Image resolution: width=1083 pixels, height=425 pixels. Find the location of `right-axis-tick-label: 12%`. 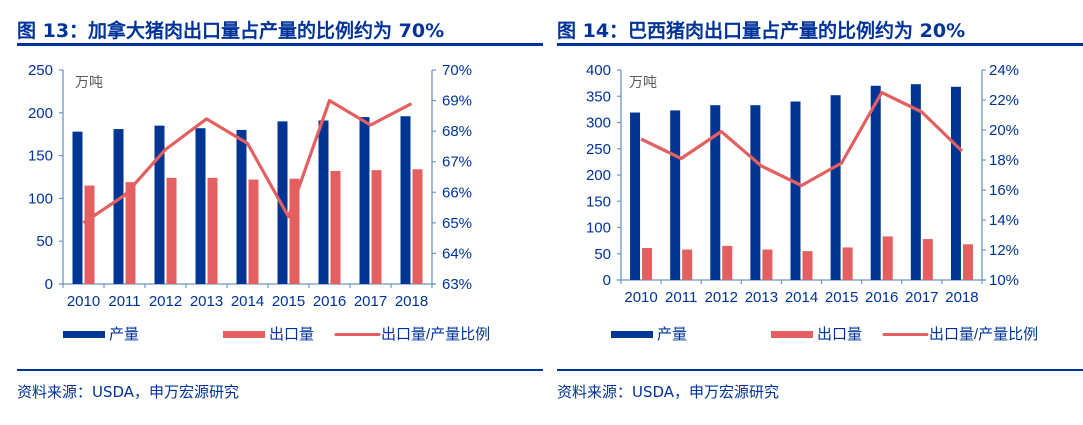

right-axis-tick-label: 12% is located at coordinates (1004, 250).